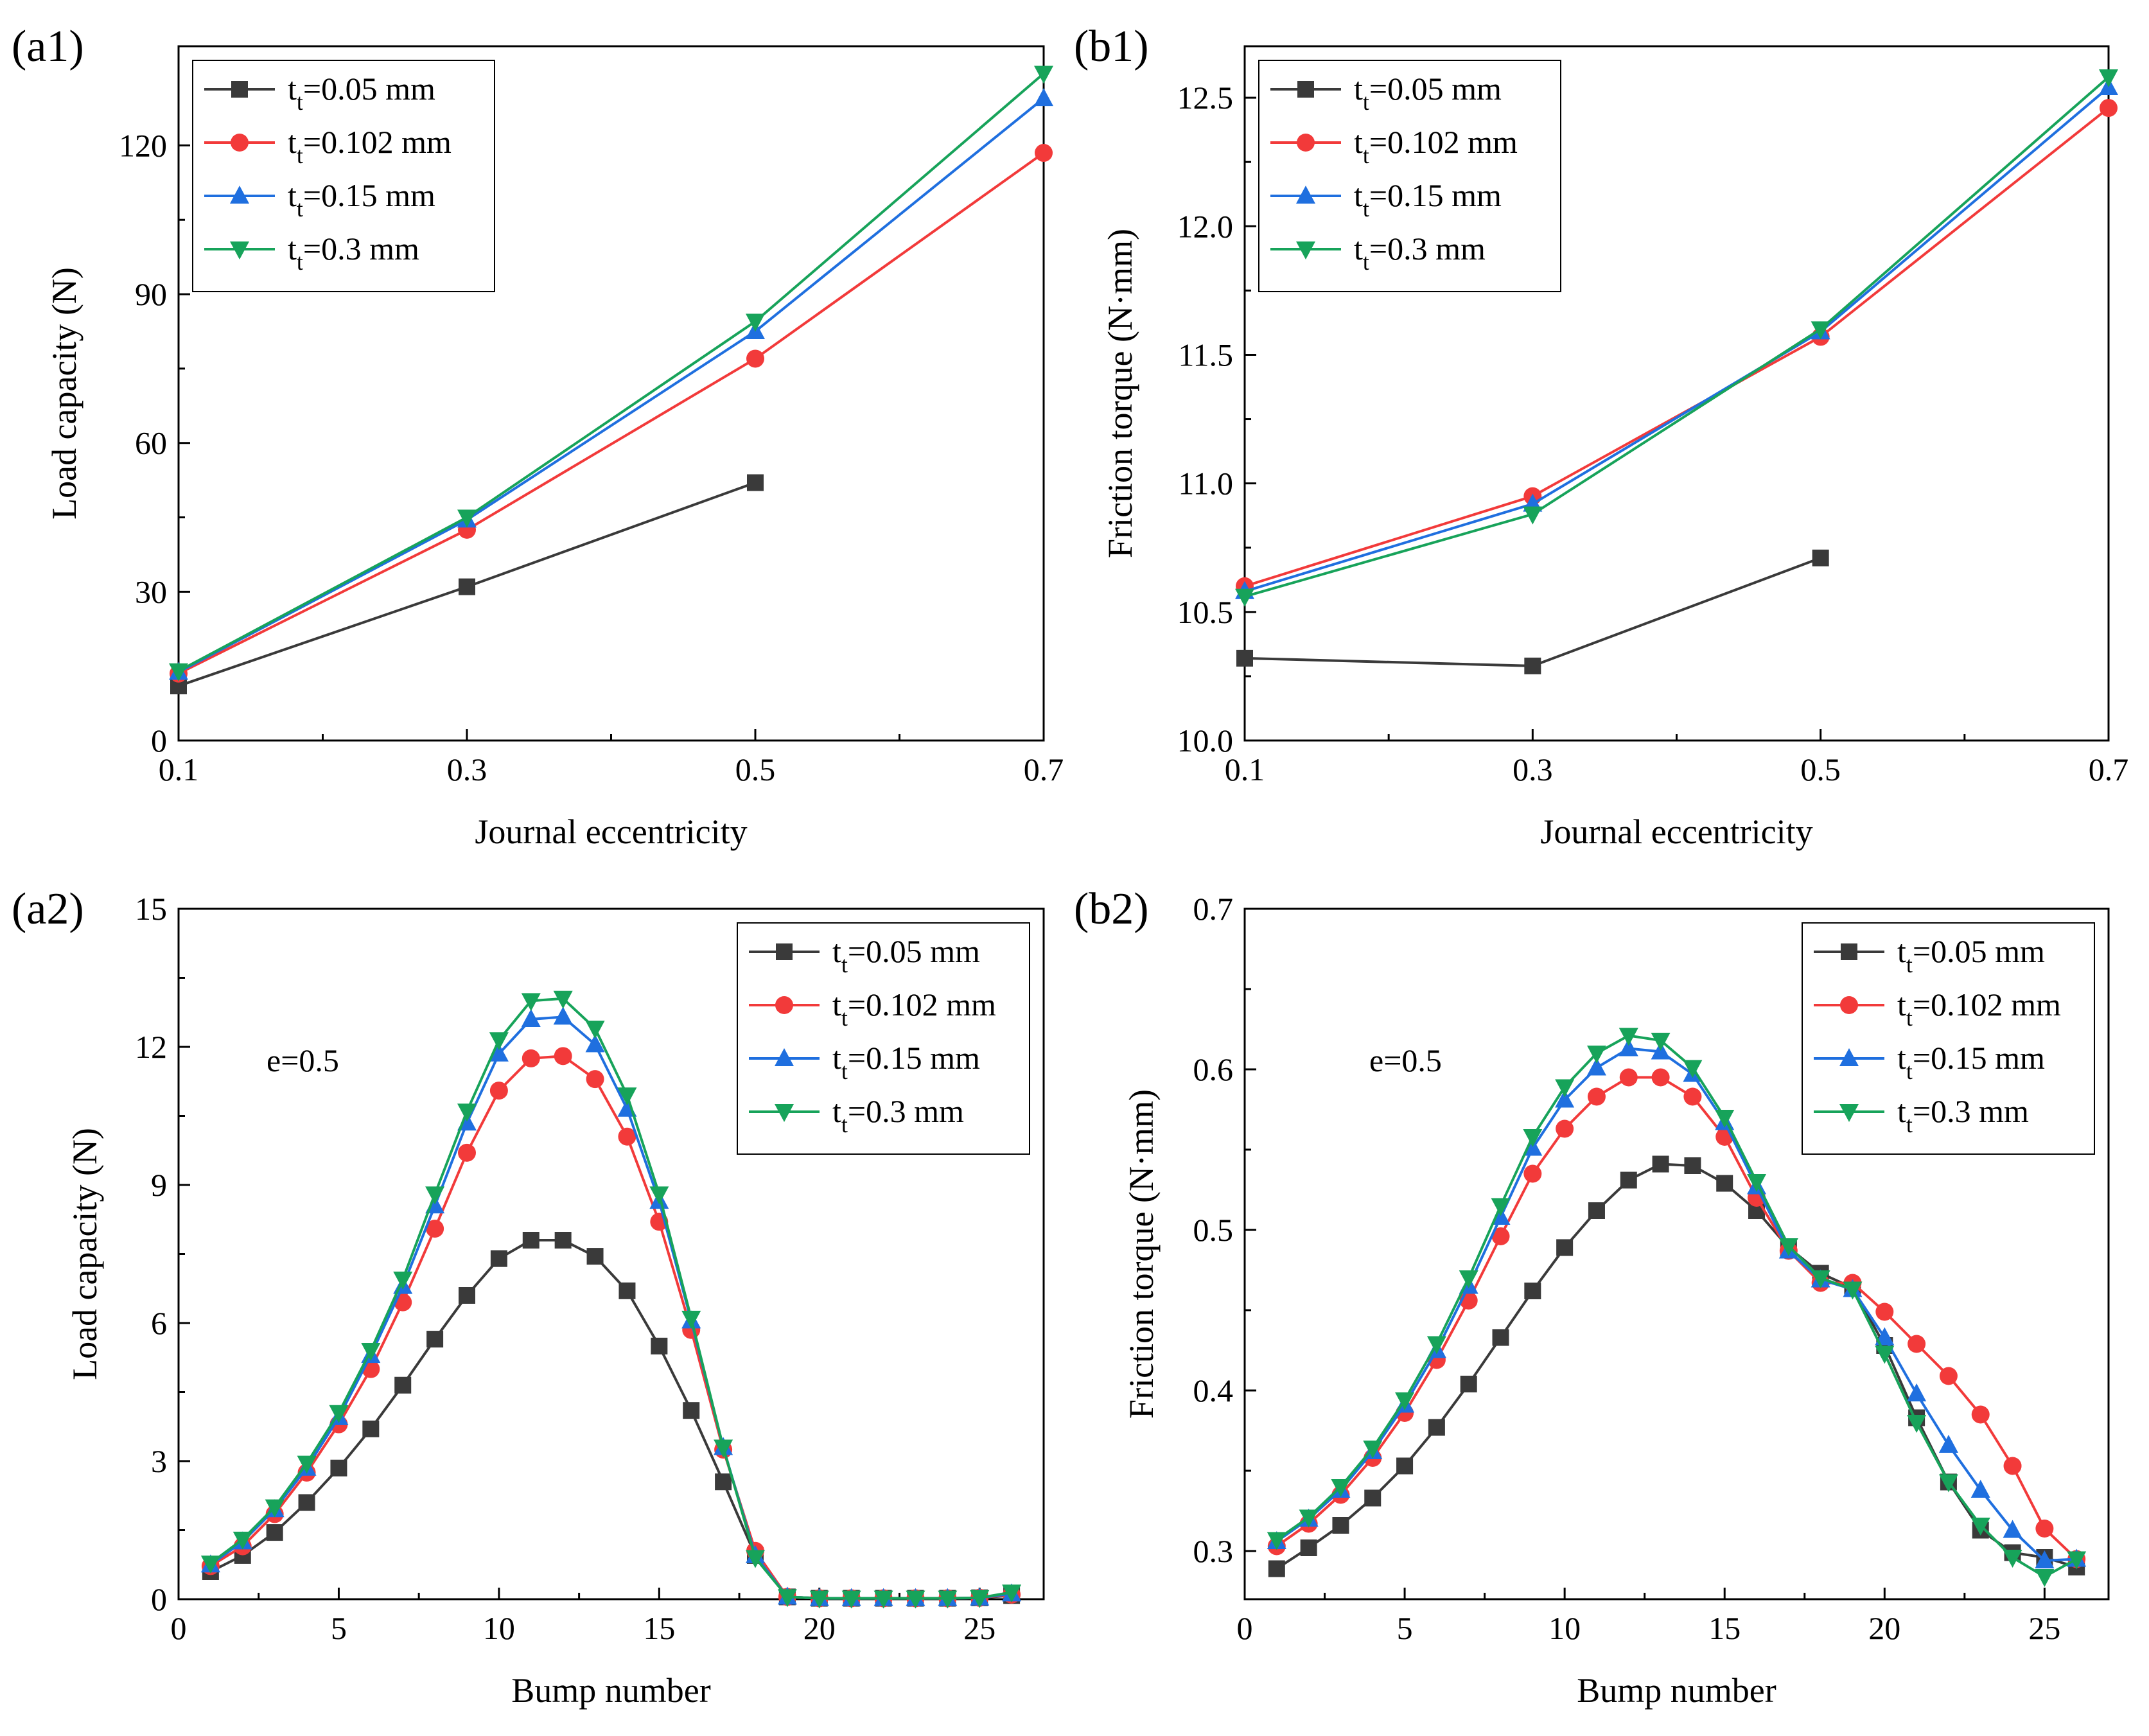  I want to click on y-tick-label: 15, so click(151, 909).